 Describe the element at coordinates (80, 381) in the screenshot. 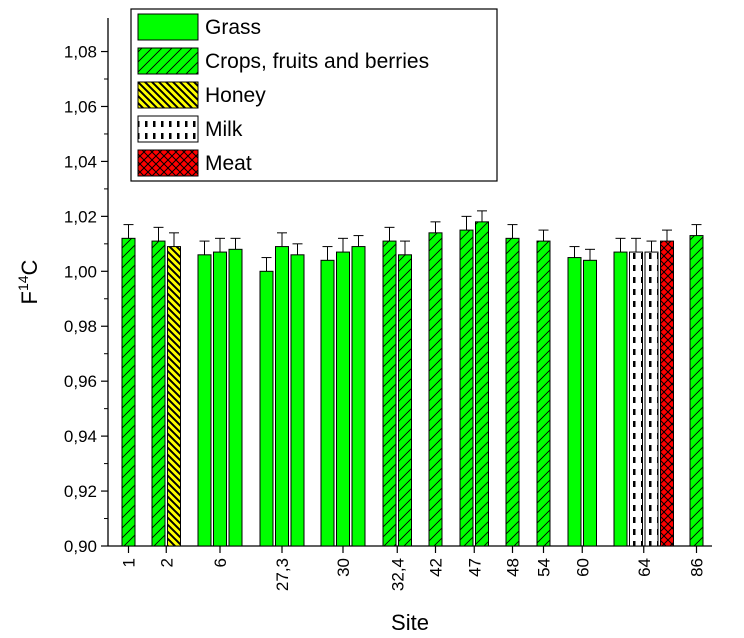

I see `y-tick-label: 0,96` at that location.